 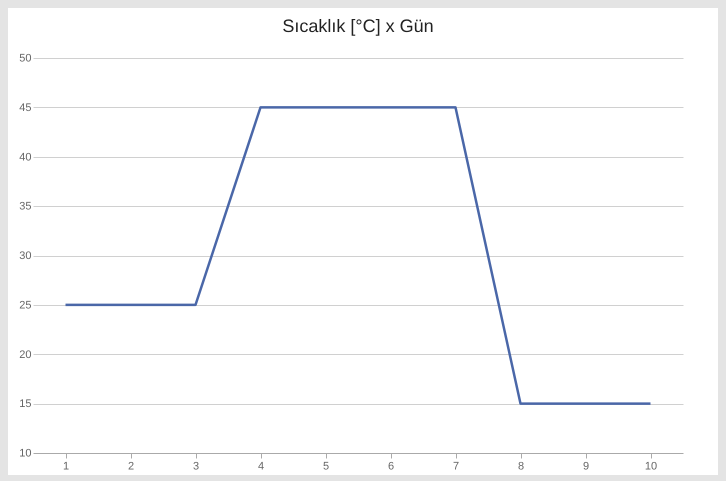 I want to click on y-tick-label: 15, so click(x=25, y=404).